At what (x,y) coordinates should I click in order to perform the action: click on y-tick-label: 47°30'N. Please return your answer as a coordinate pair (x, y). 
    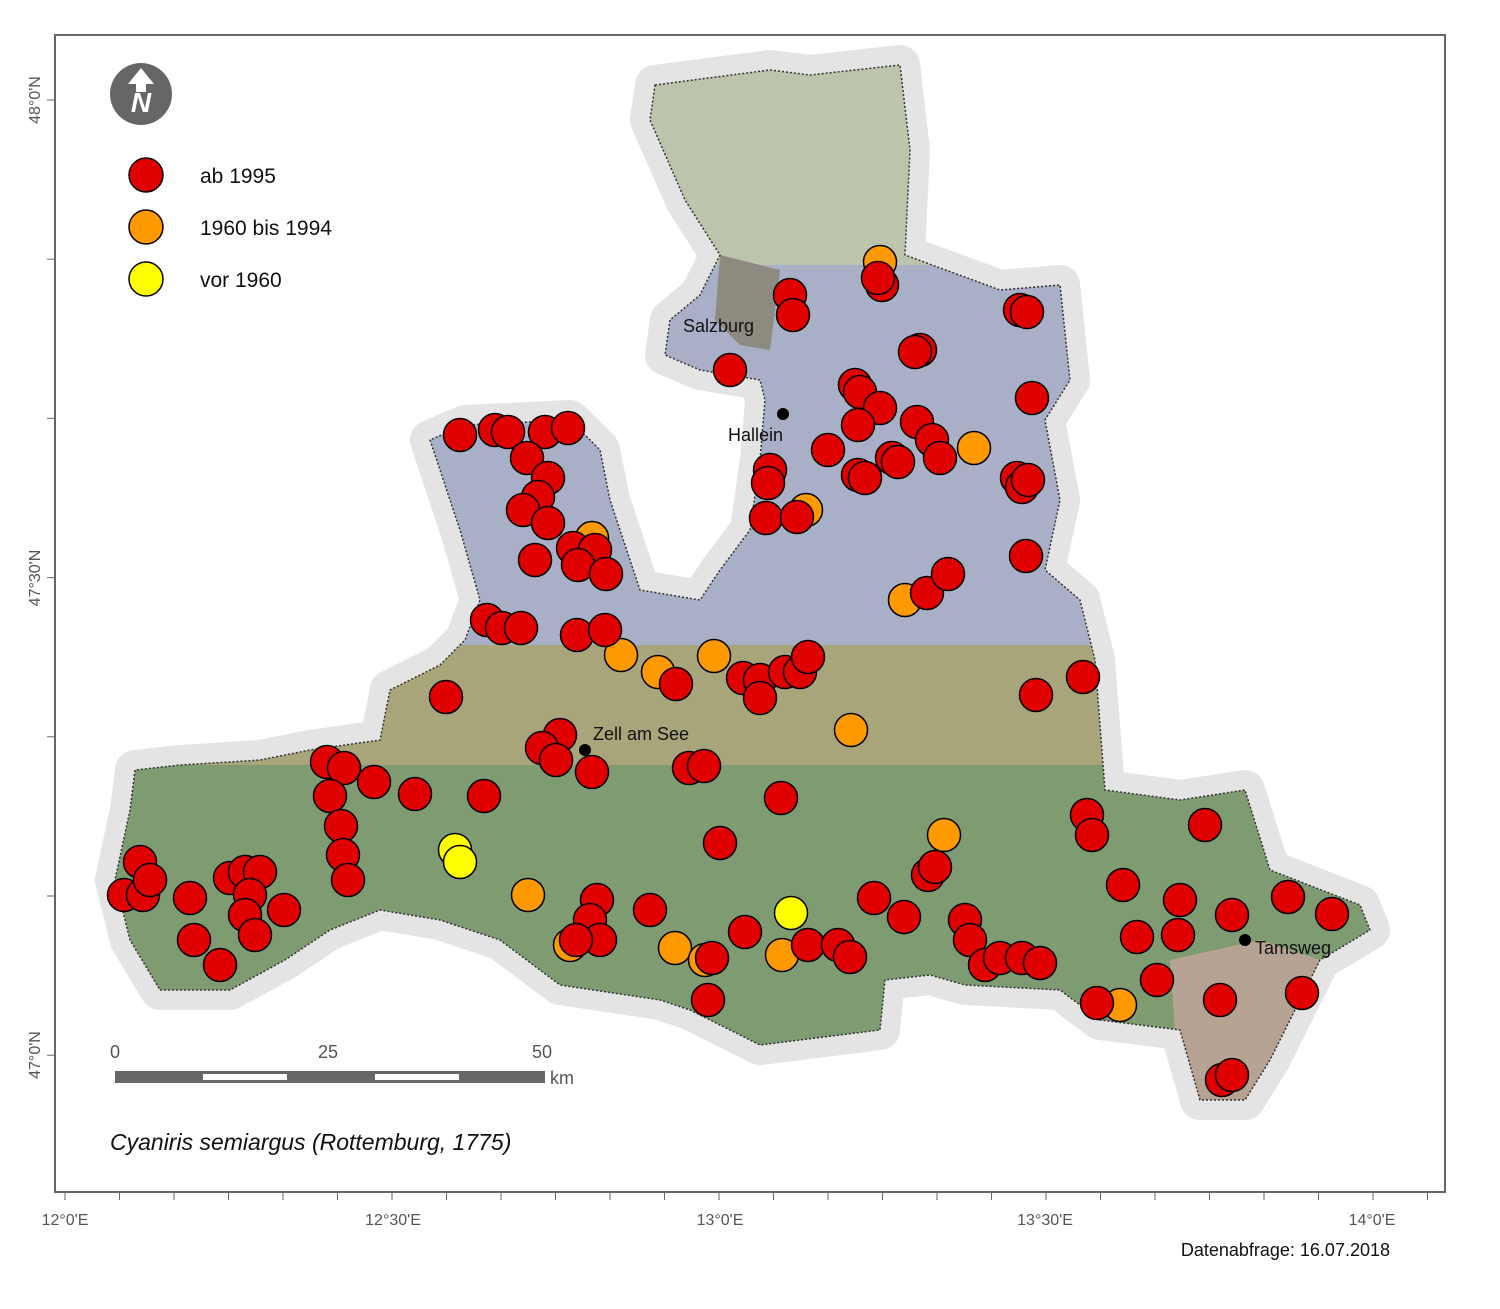
    Looking at the image, I should click on (35, 578).